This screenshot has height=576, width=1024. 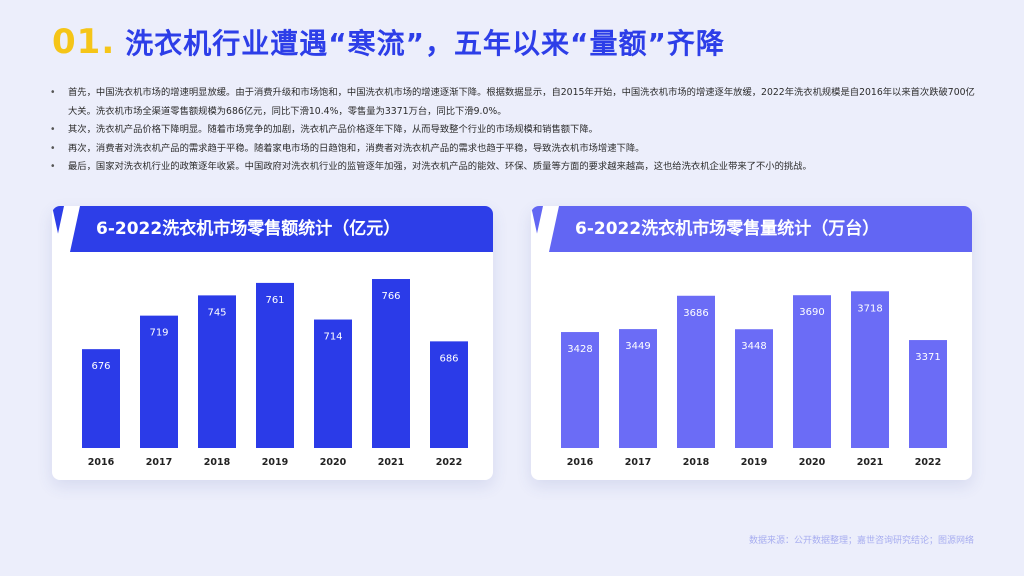 I want to click on bar-value-label: 719, so click(x=158, y=333).